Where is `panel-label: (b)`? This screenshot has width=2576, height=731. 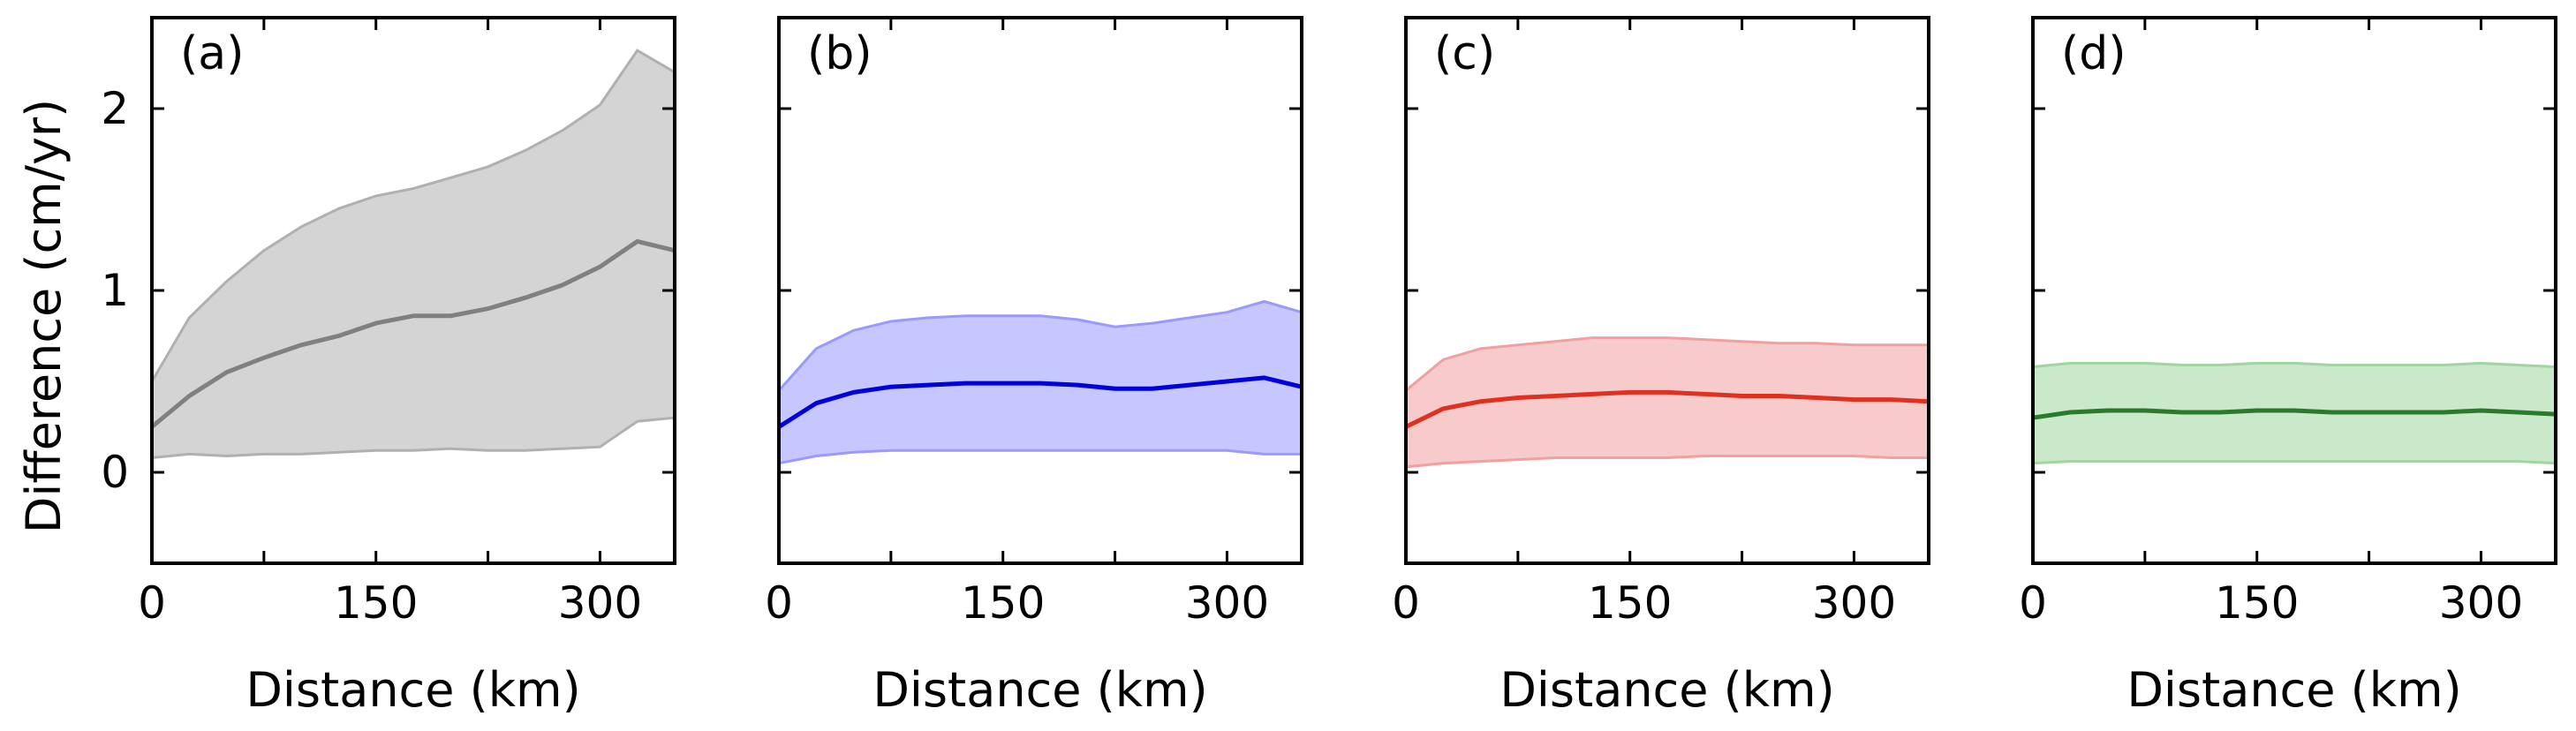 panel-label: (b) is located at coordinates (840, 53).